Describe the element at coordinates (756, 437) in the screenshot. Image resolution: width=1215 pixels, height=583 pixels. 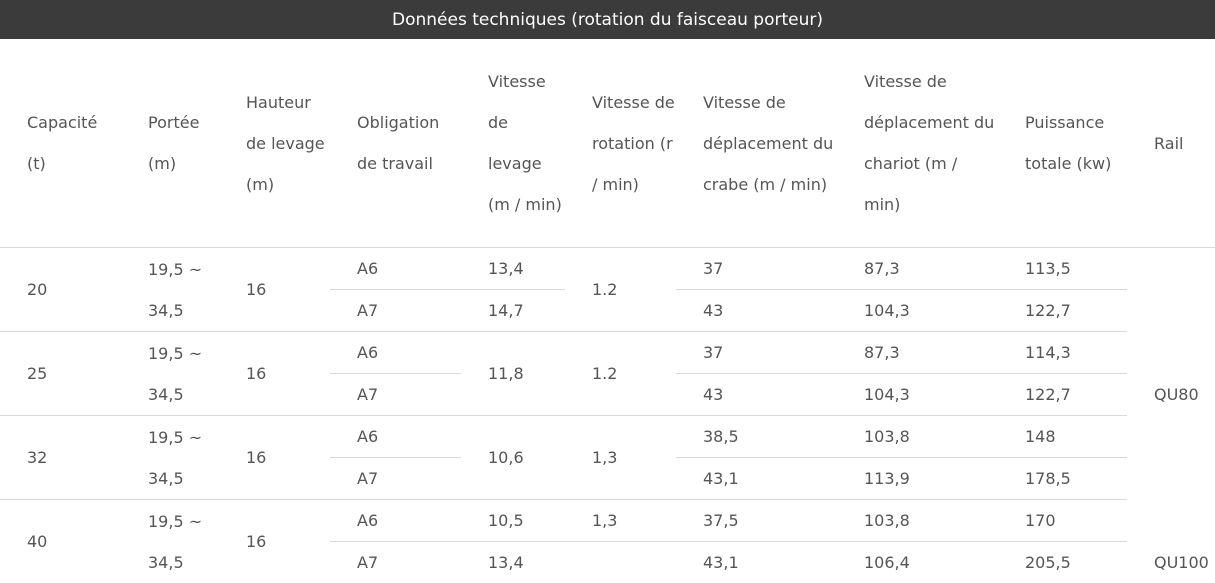
I see `cell-vitesse-crabe: 38,5` at that location.